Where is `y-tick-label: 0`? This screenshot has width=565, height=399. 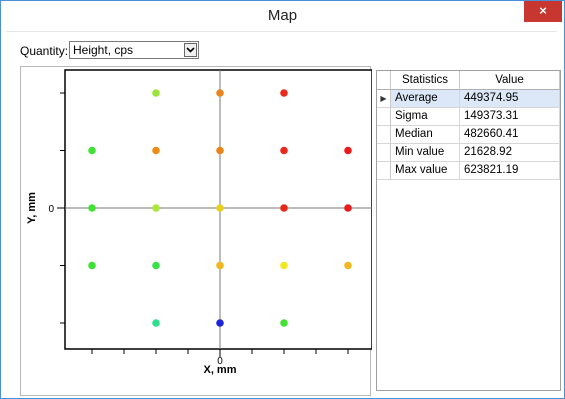
y-tick-label: 0 is located at coordinates (51, 209).